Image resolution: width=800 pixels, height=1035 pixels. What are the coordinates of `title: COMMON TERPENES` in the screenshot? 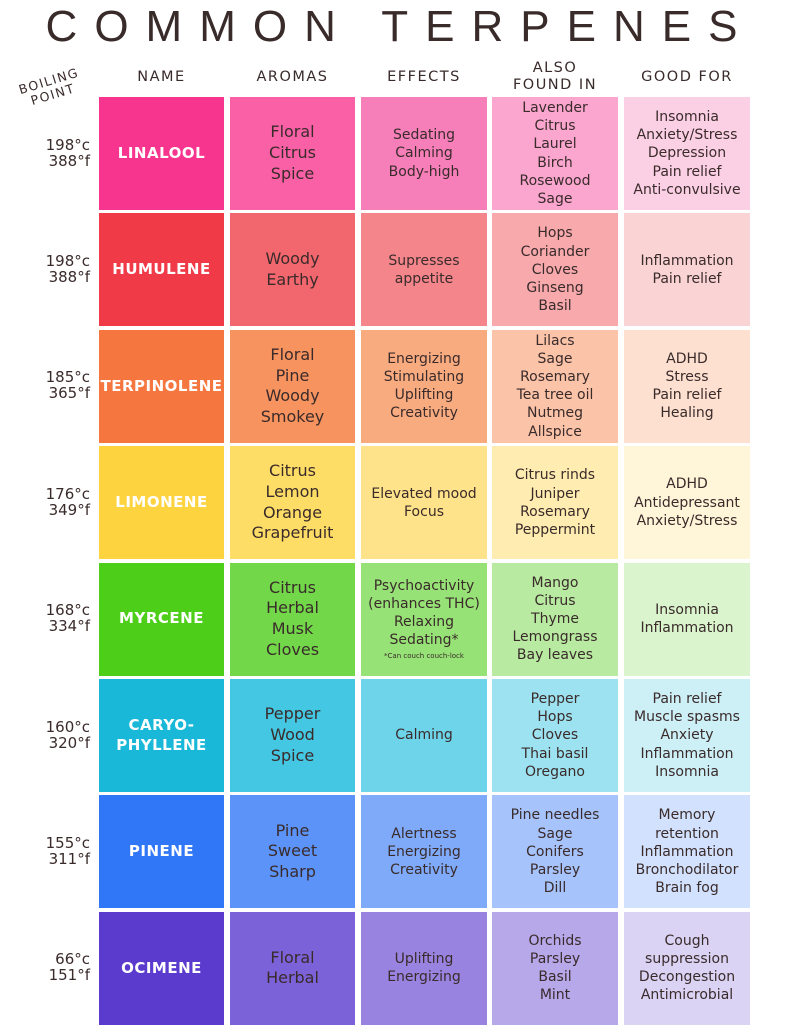 It's located at (400, 26).